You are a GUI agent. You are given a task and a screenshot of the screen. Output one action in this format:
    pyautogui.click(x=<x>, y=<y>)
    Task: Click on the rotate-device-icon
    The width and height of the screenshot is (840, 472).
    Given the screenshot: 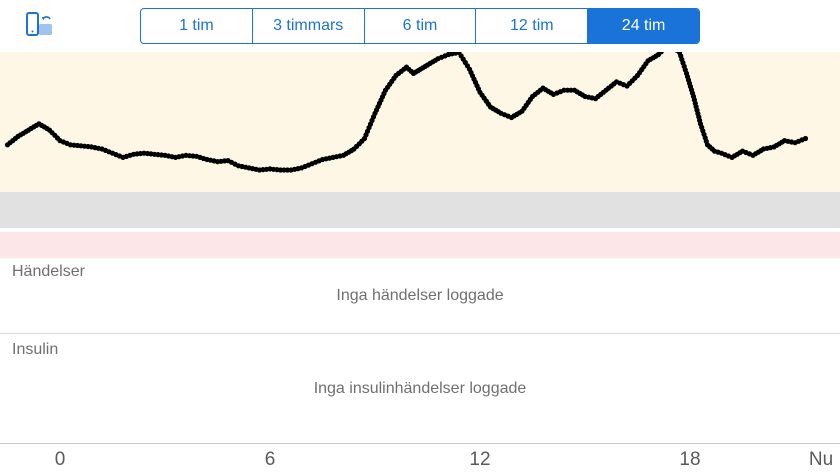 What is the action you would take?
    pyautogui.click(x=39, y=24)
    